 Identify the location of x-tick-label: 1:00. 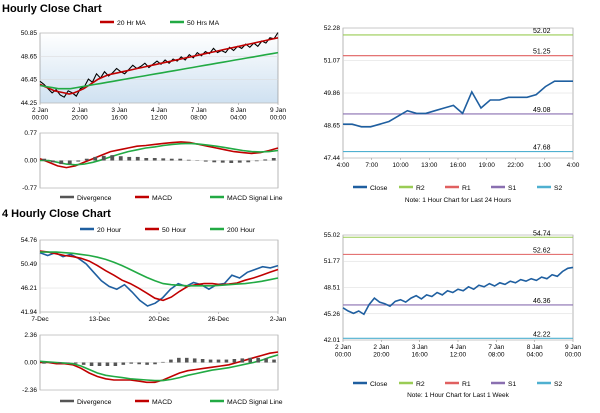
(544, 165).